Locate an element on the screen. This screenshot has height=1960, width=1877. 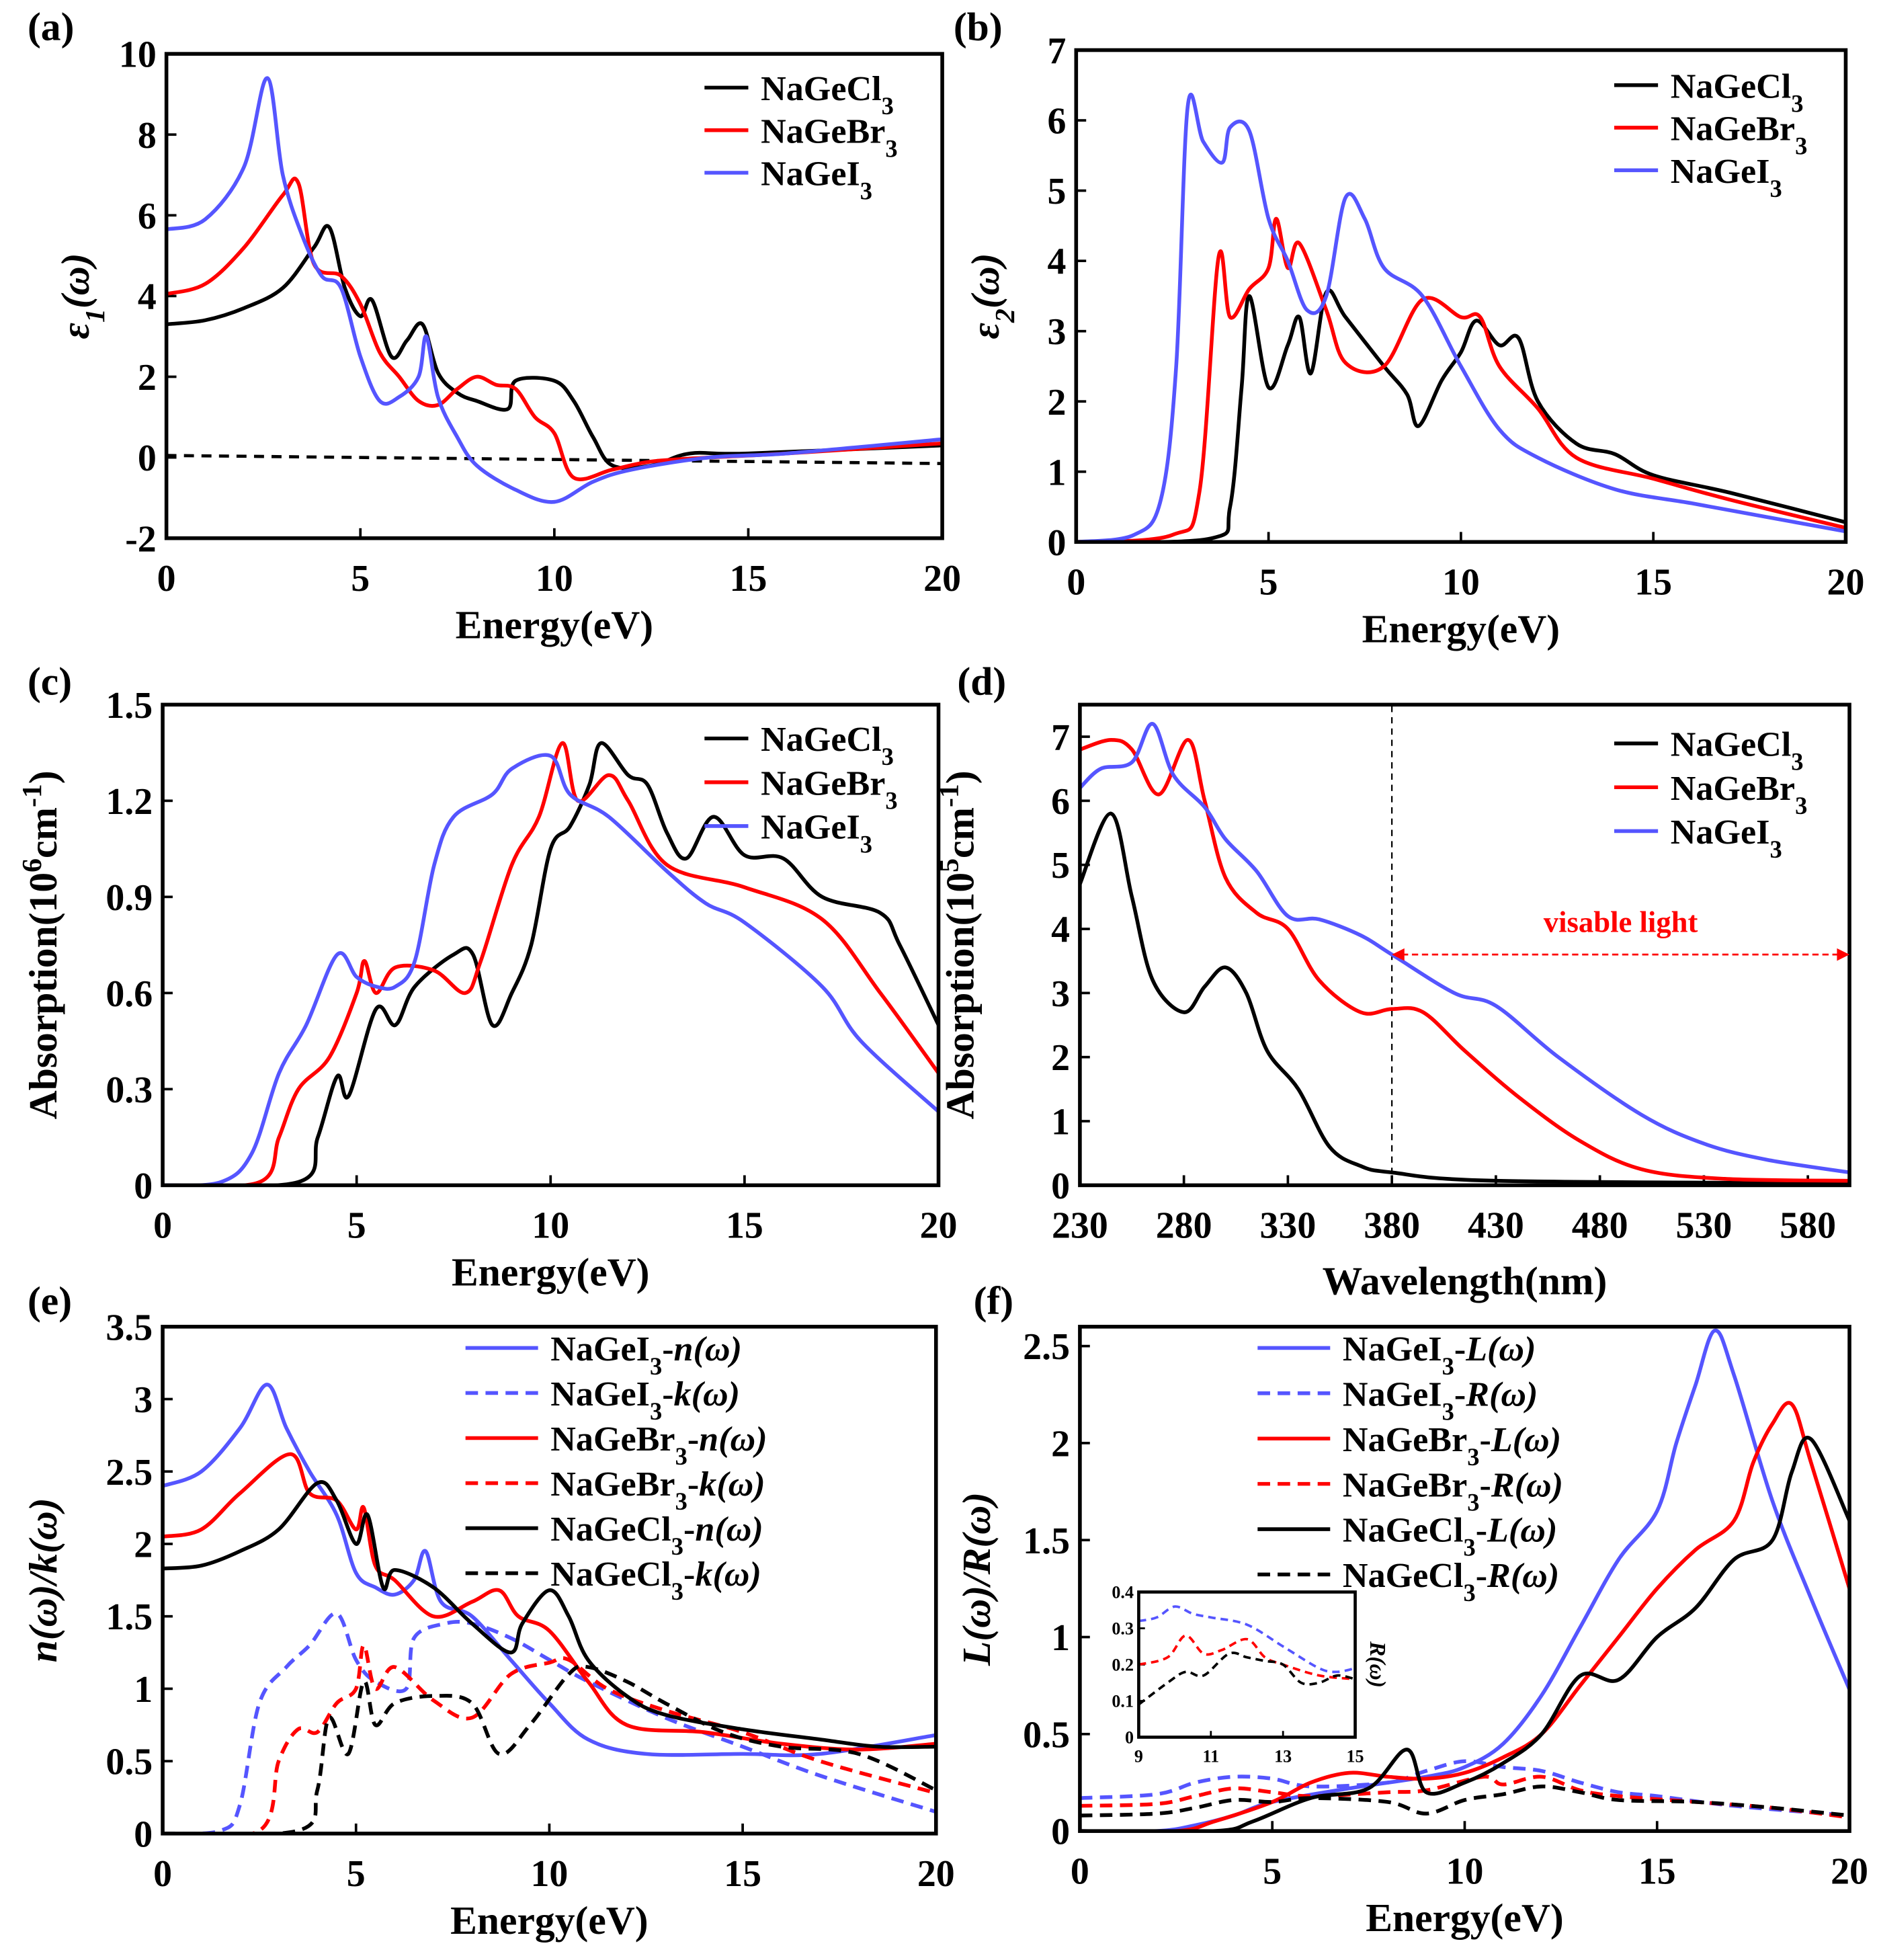
y-tick-label: 4 is located at coordinates (1060, 930).